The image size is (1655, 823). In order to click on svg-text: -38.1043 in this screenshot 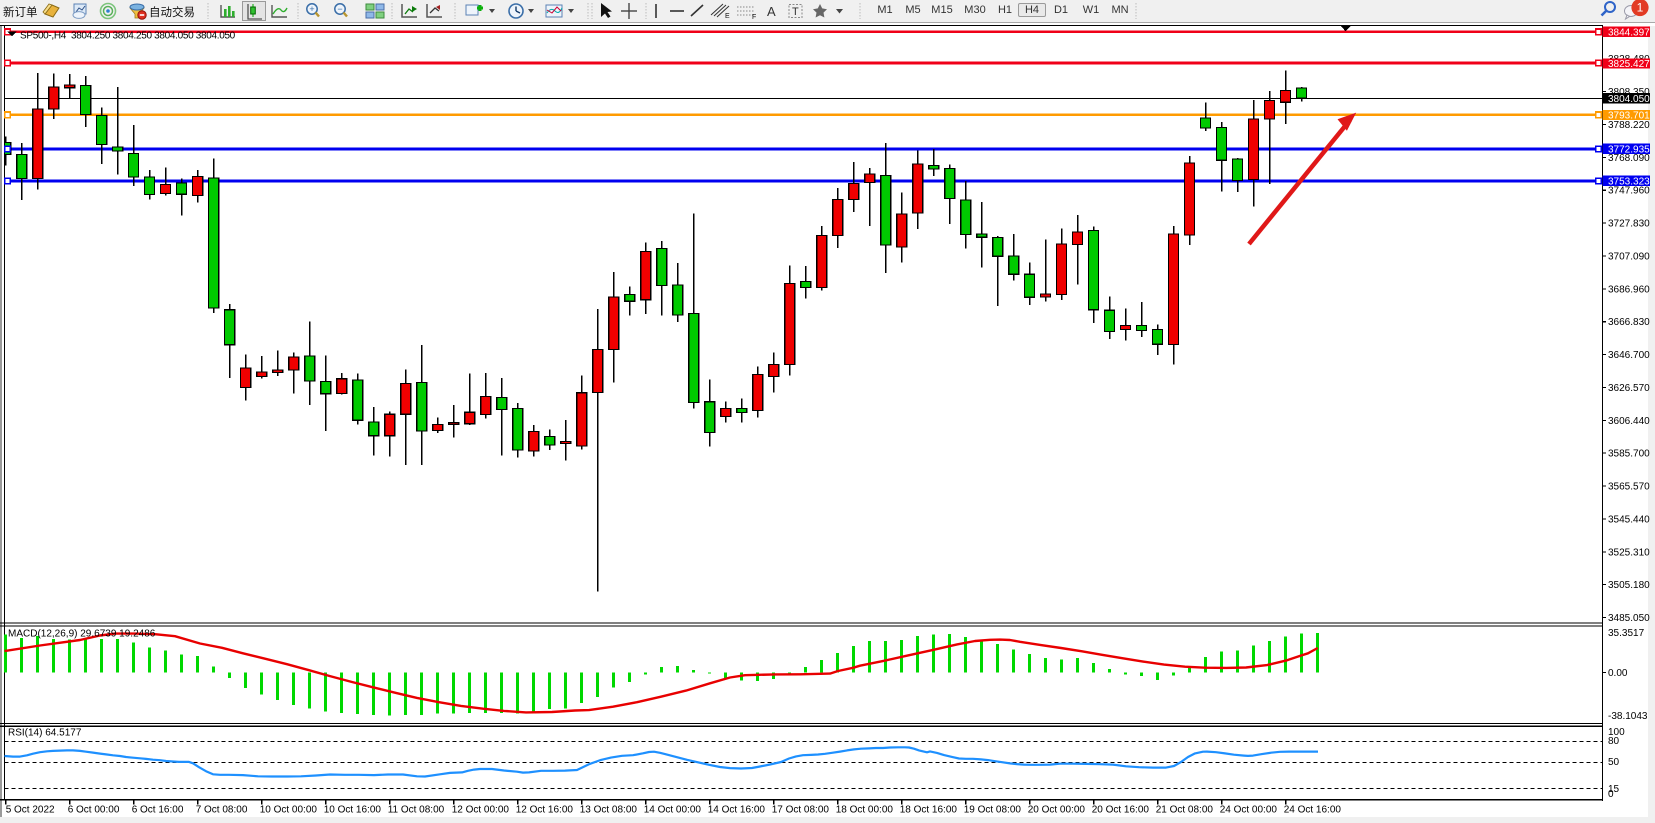, I will do `click(1628, 716)`.